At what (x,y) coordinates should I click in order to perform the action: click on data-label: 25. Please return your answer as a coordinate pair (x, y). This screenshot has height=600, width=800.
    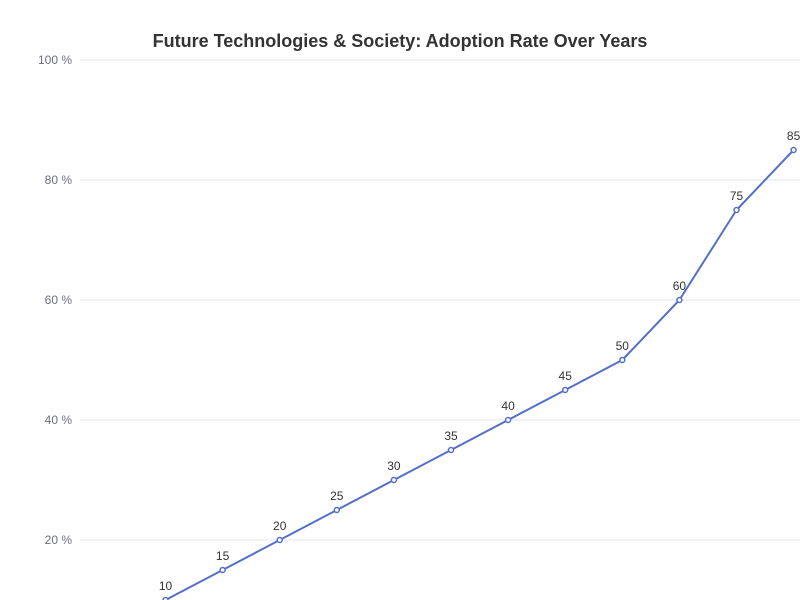
    Looking at the image, I should click on (337, 496).